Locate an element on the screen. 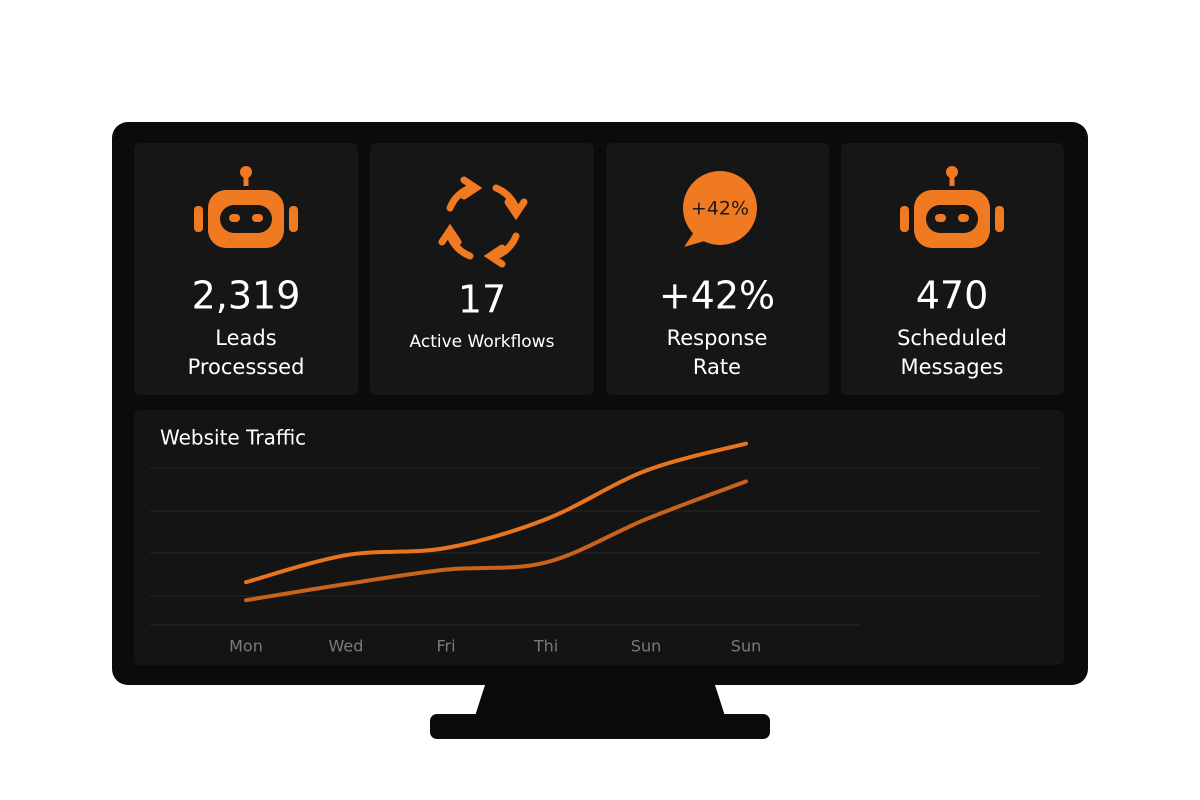  x-tick-label: Thi is located at coordinates (545, 646).